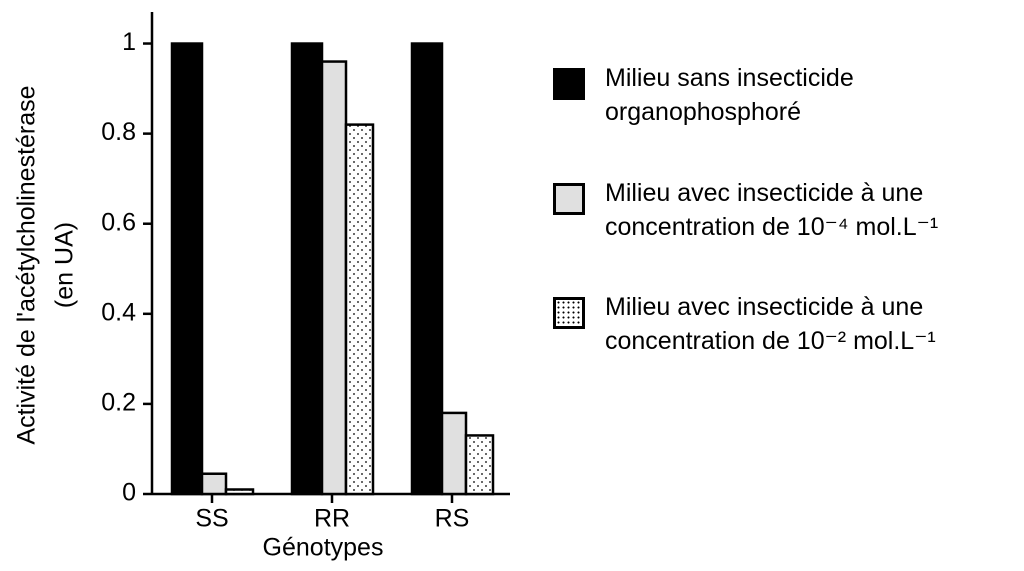  Describe the element at coordinates (118, 132) in the screenshot. I see `y-tick-label: 0.8` at that location.